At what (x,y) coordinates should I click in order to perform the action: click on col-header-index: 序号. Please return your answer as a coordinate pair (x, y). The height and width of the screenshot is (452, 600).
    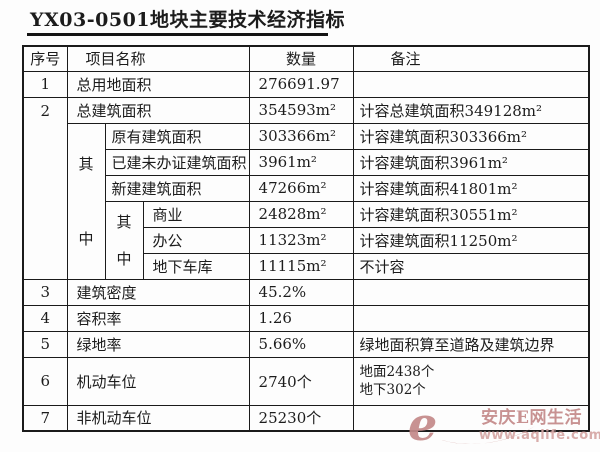
    Looking at the image, I should click on (45, 58).